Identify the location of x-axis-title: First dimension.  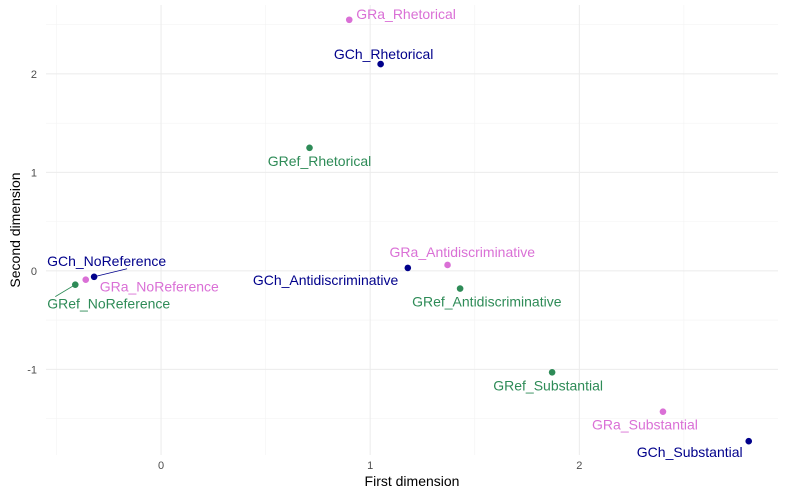
(412, 481).